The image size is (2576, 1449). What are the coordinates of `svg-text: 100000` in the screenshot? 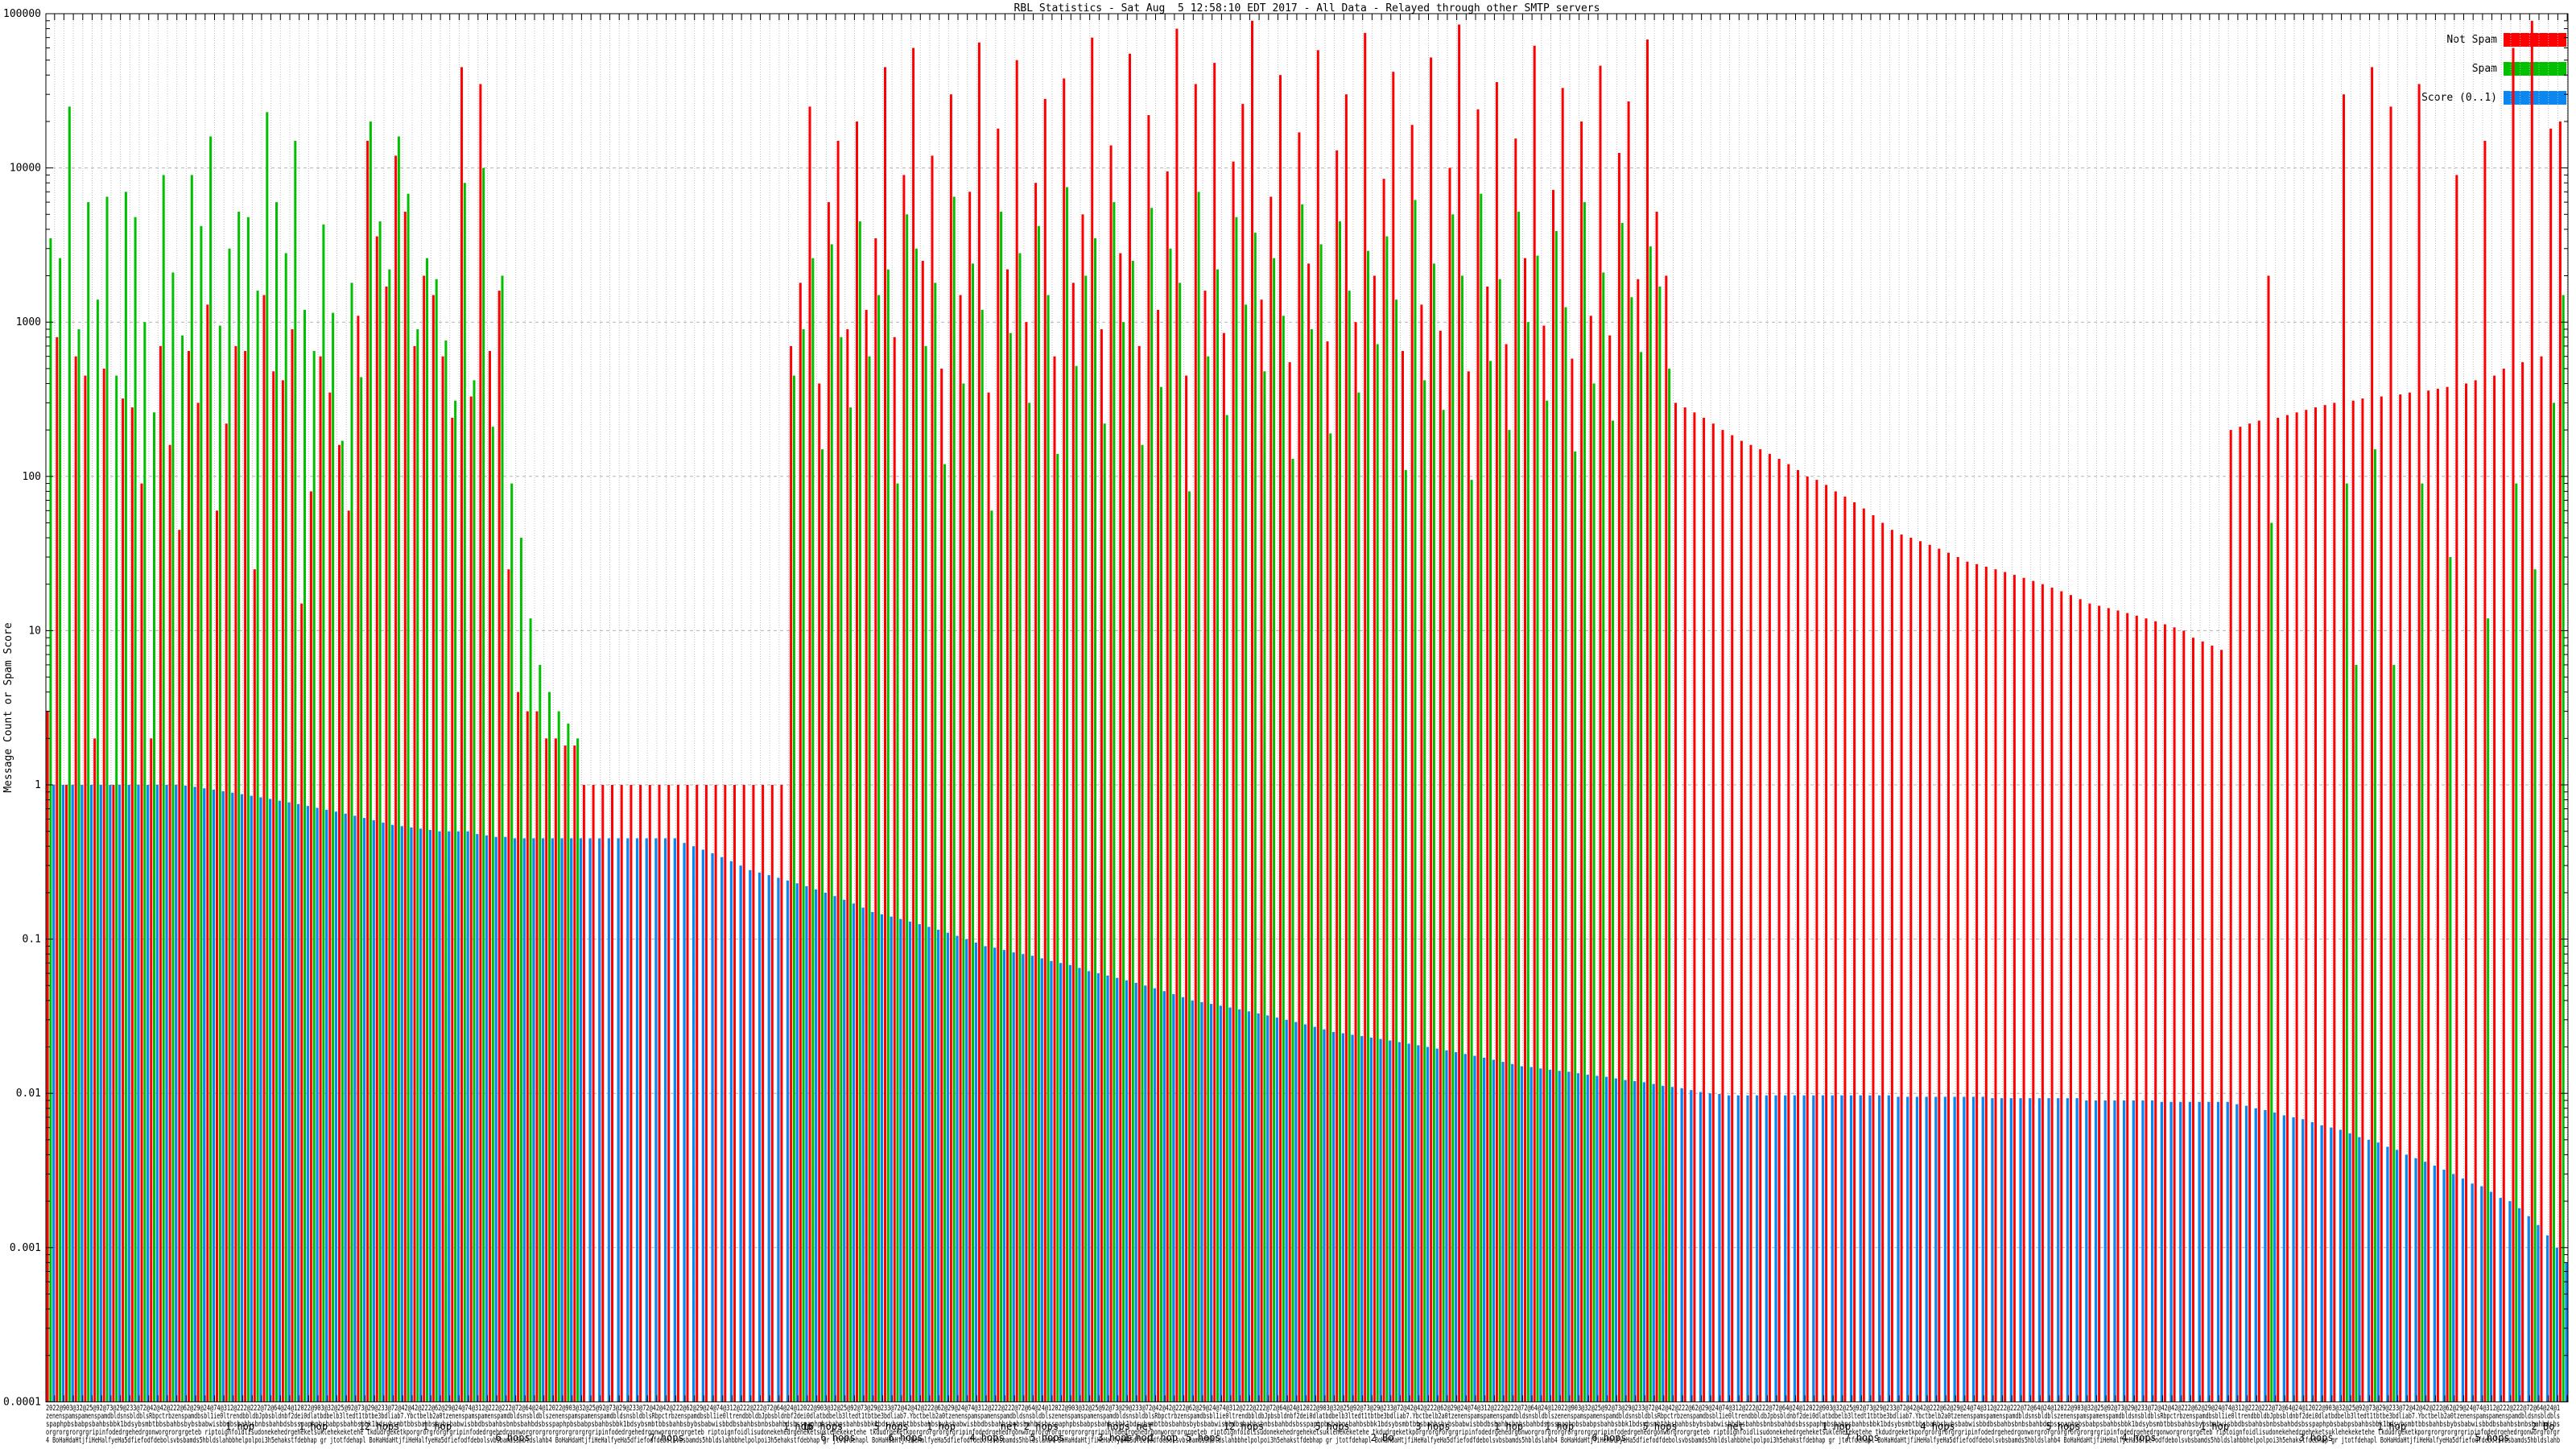 It's located at (22, 14).